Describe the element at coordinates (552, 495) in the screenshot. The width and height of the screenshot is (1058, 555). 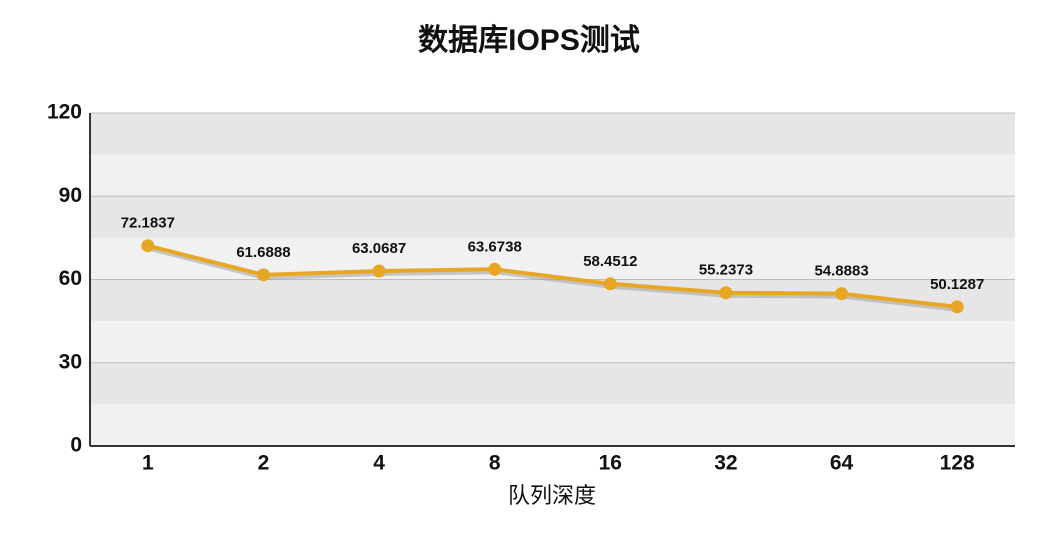
I see `x-axis-label: 队列深度` at that location.